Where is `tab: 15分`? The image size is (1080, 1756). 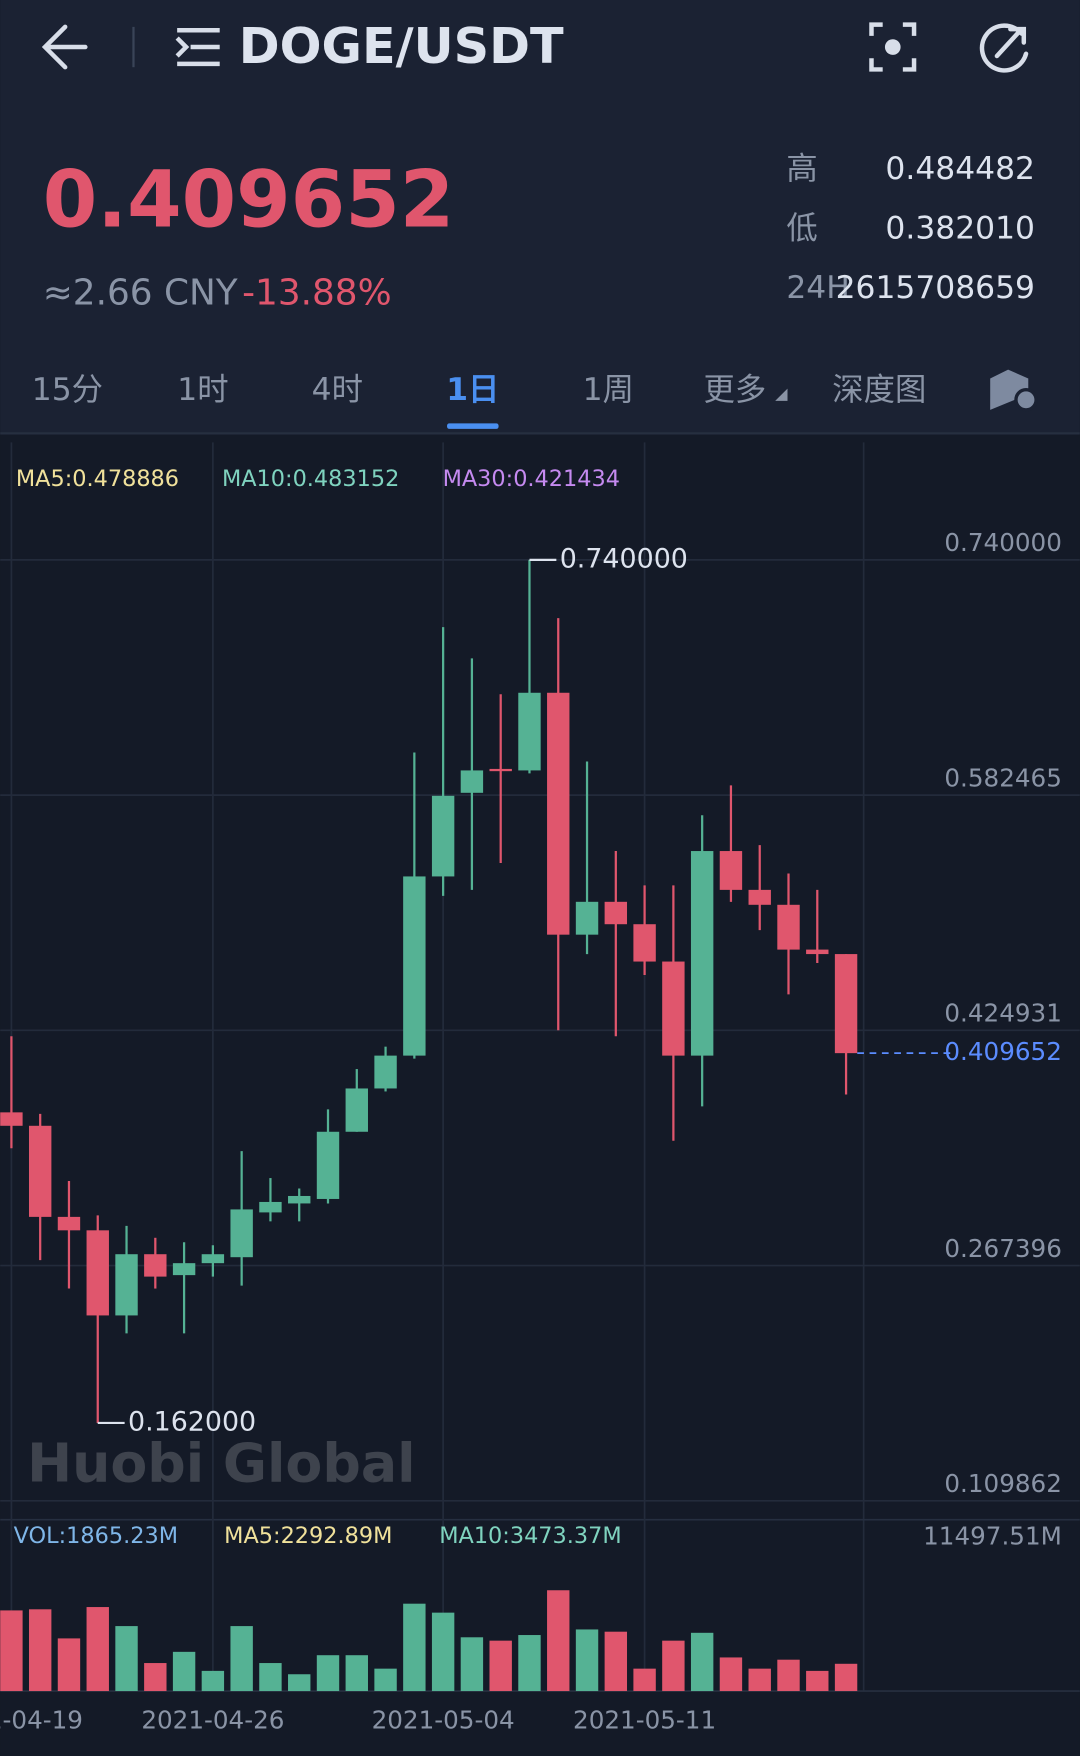
tab: 15分 is located at coordinates (67, 390).